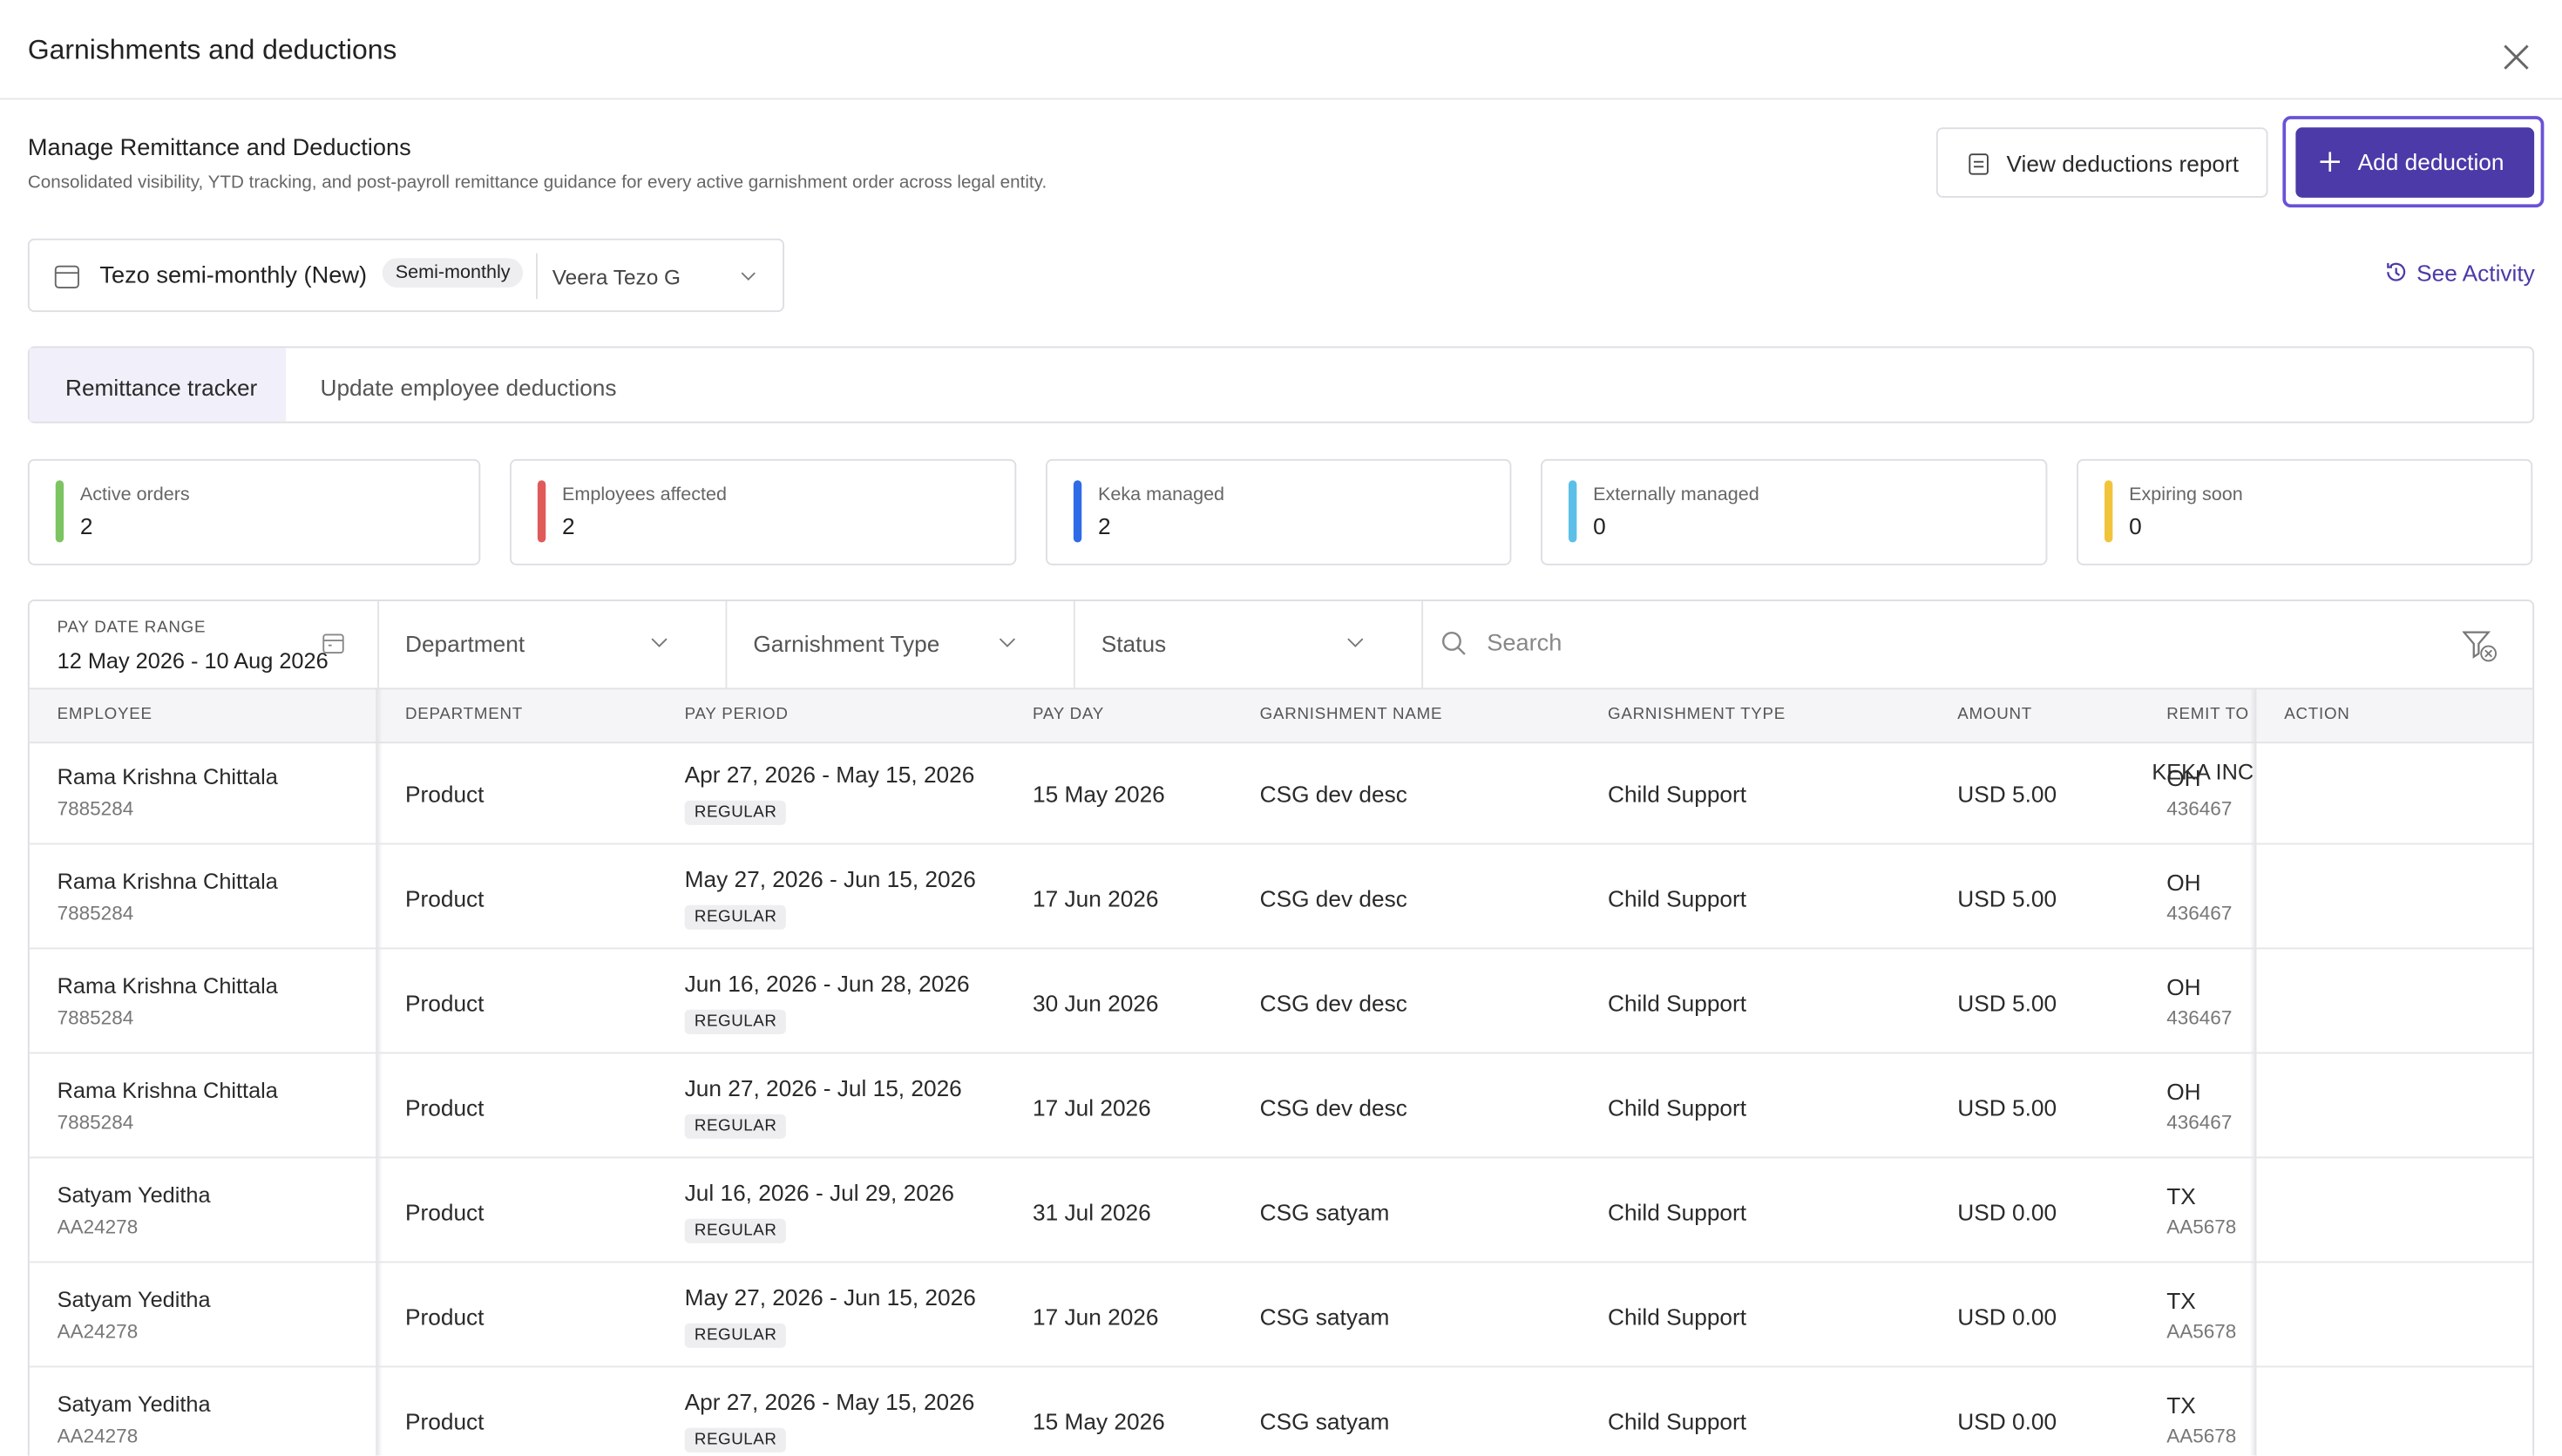 Image resolution: width=2562 pixels, height=1456 pixels. Describe the element at coordinates (1134, 643) in the screenshot. I see `filter-dropdown: Status` at that location.